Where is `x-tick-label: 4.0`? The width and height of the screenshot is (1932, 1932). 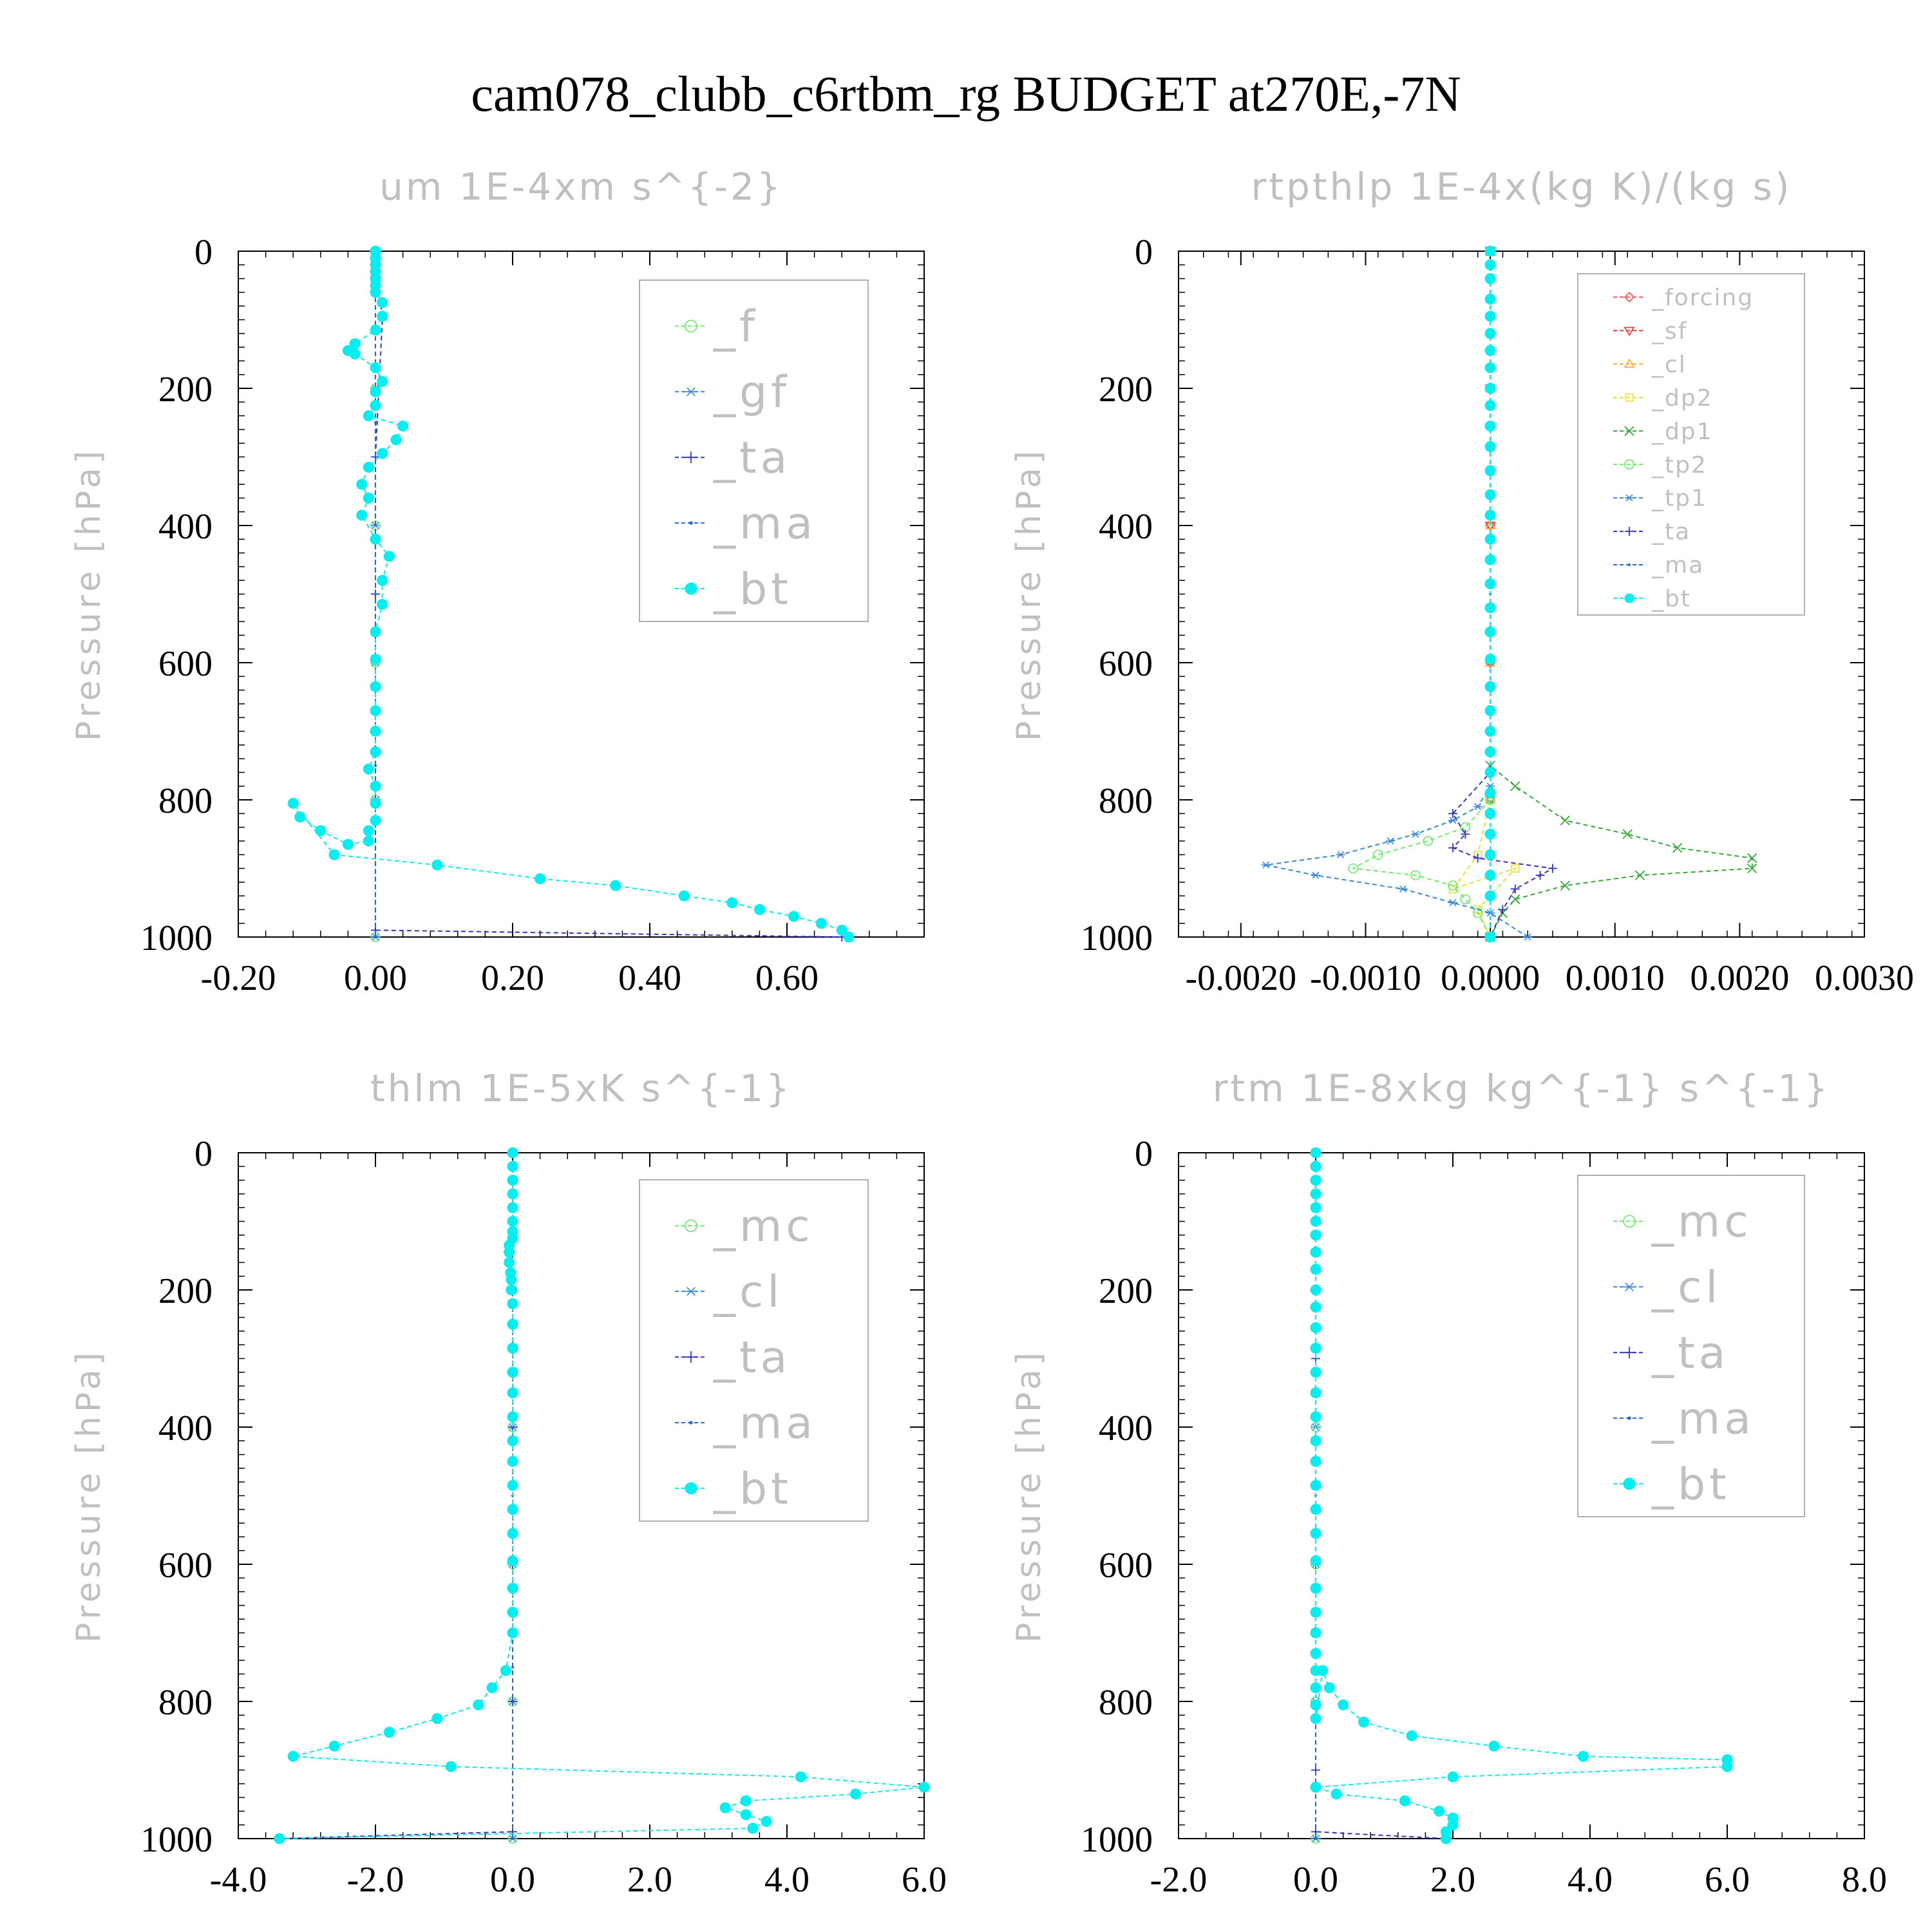 x-tick-label: 4.0 is located at coordinates (1590, 1880).